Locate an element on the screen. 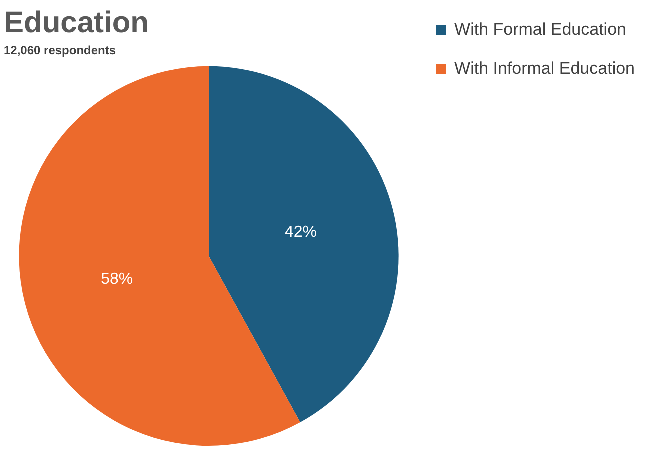 The height and width of the screenshot is (450, 651). legend-label: With Formal Education is located at coordinates (540, 30).